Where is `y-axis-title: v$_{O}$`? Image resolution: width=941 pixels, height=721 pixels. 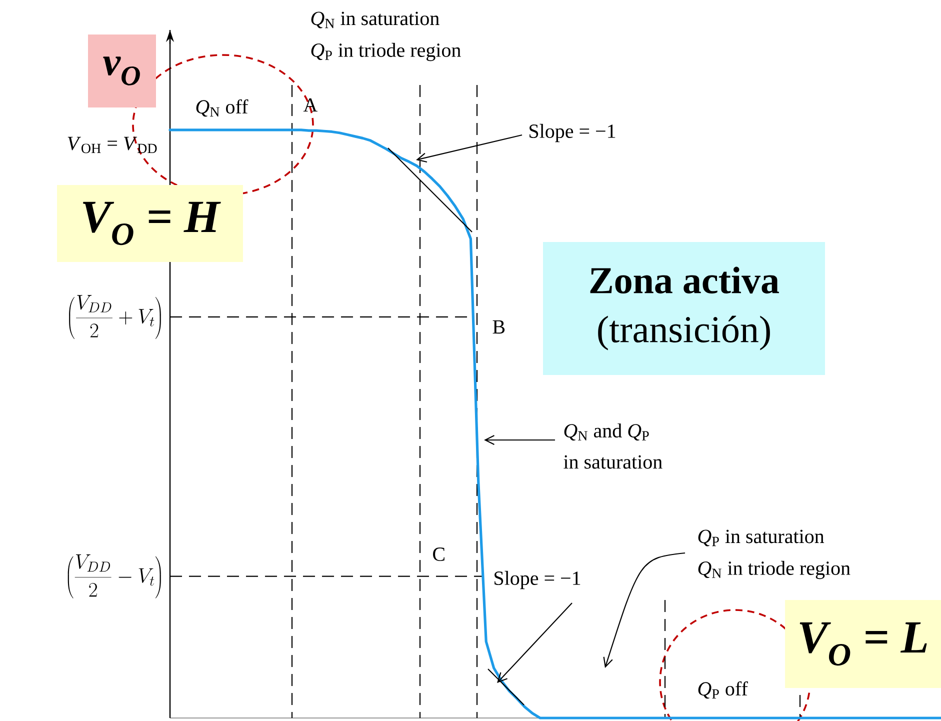
y-axis-title: v$_{O}$ is located at coordinates (121, 71).